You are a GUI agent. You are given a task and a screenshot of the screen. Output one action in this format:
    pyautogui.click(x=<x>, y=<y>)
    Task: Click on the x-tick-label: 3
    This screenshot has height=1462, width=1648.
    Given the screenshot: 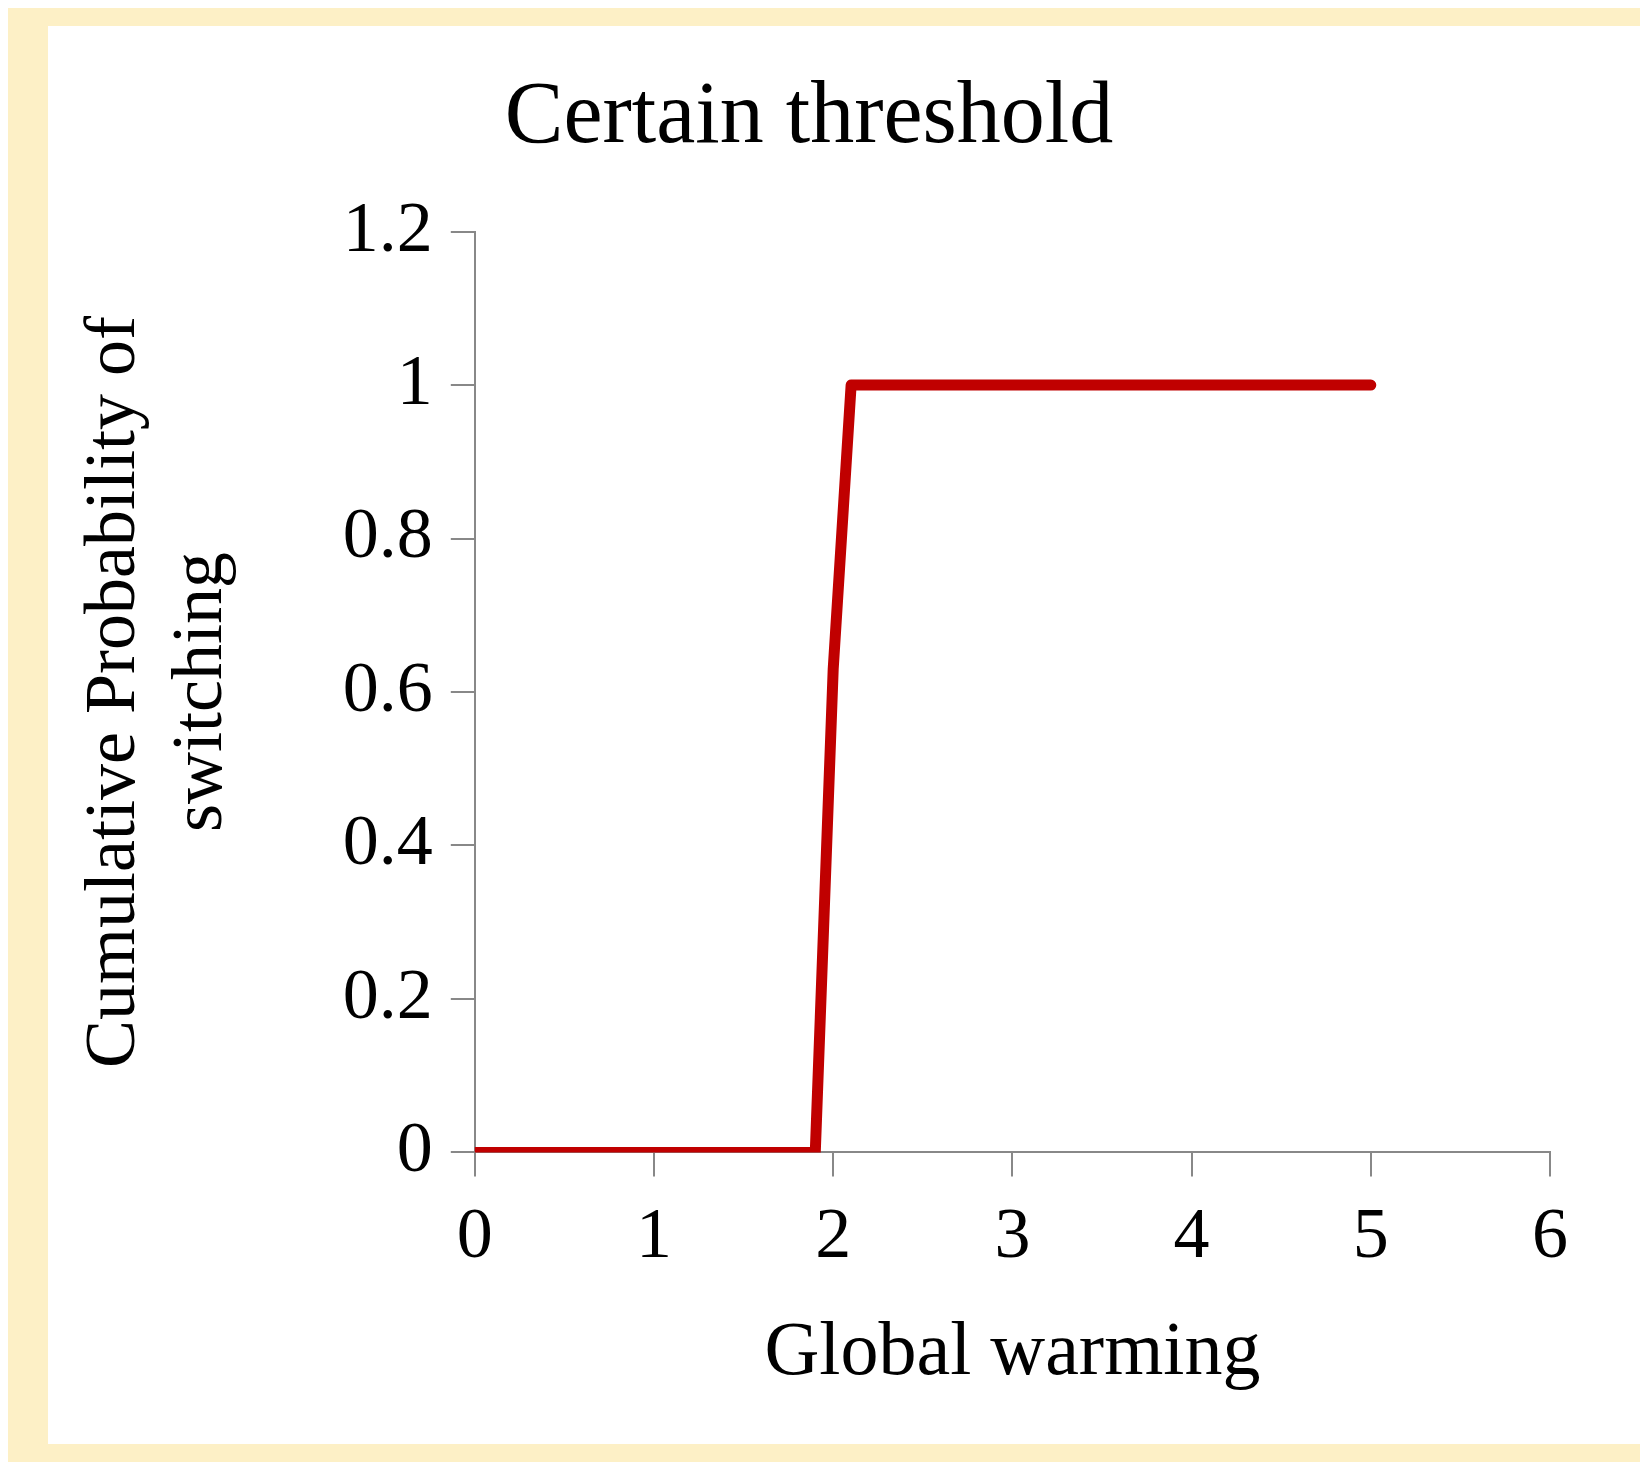 What is the action you would take?
    pyautogui.click(x=1012, y=1232)
    